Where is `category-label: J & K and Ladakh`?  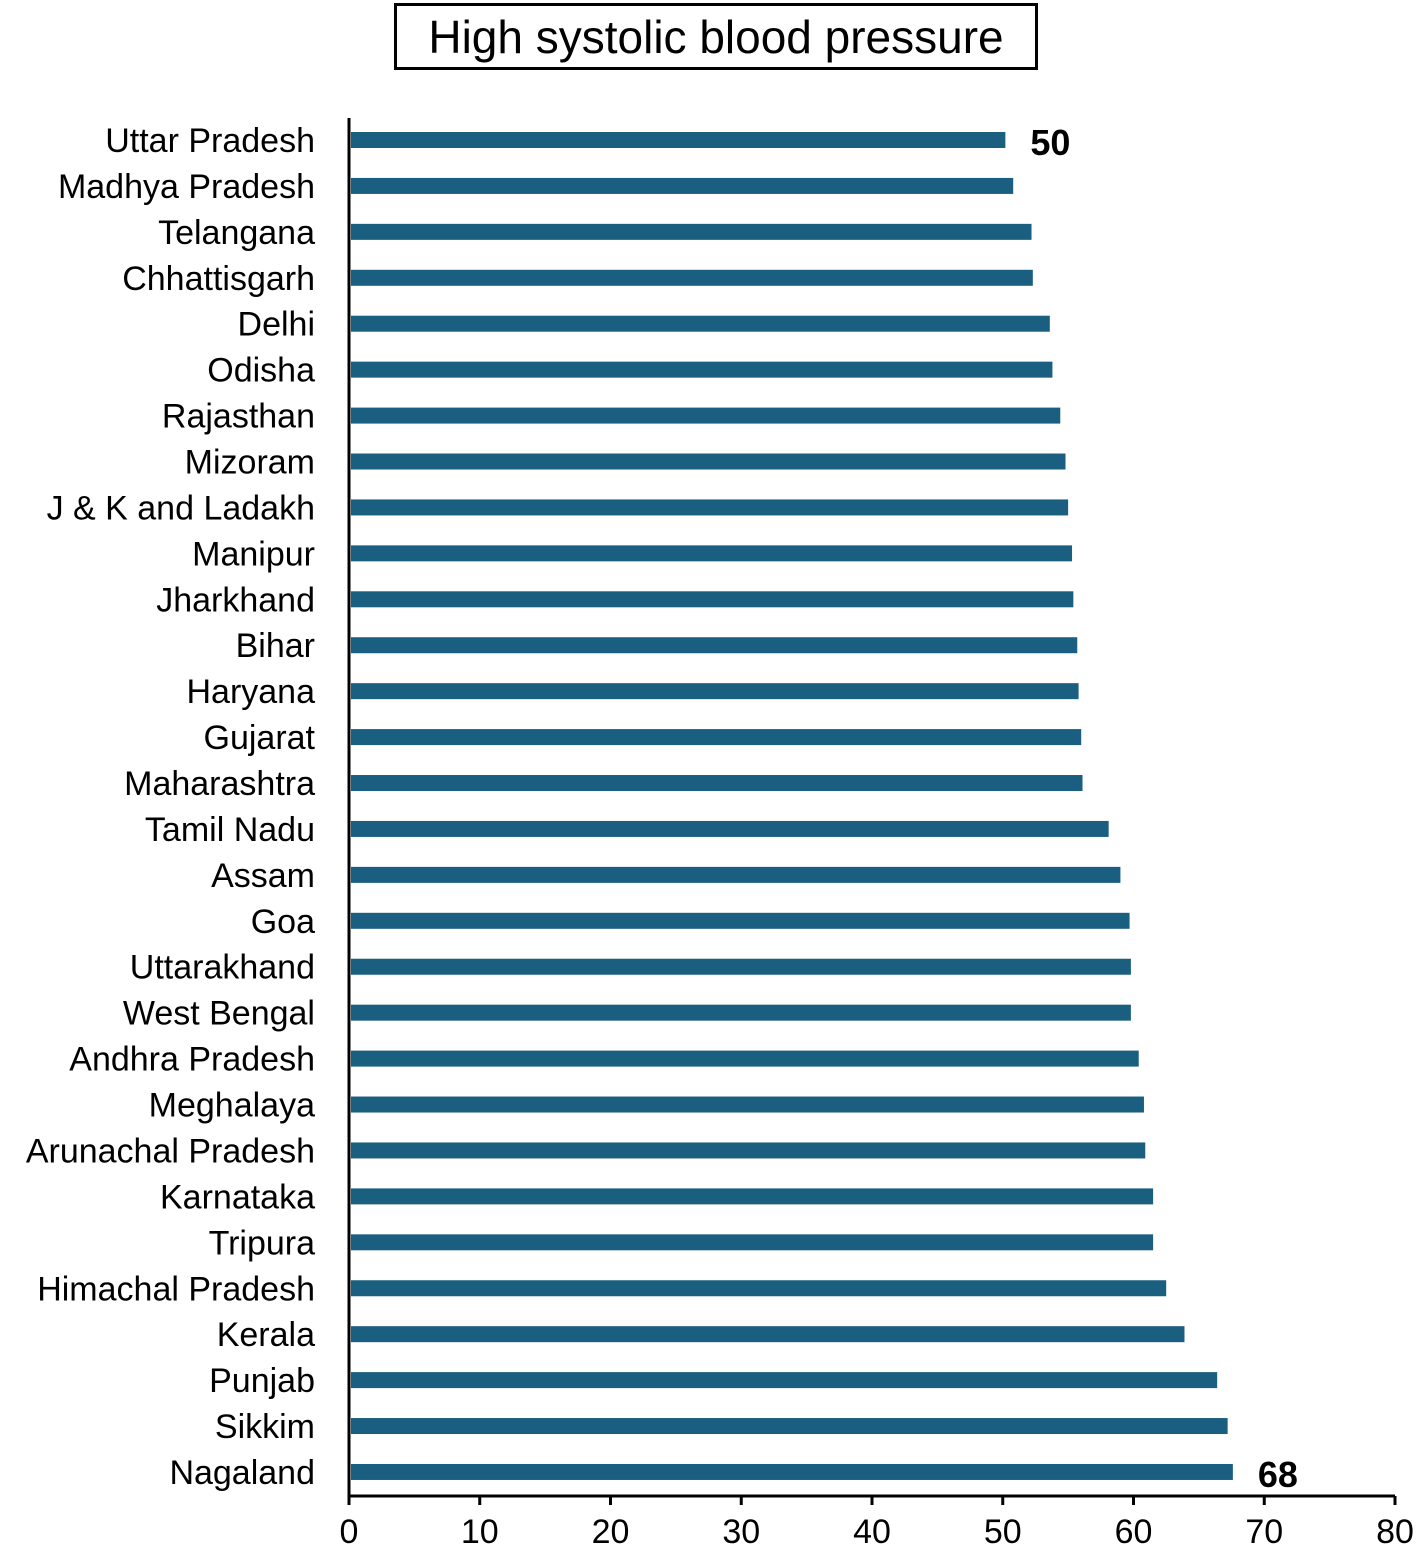
category-label: J & K and Ladakh is located at coordinates (181, 508).